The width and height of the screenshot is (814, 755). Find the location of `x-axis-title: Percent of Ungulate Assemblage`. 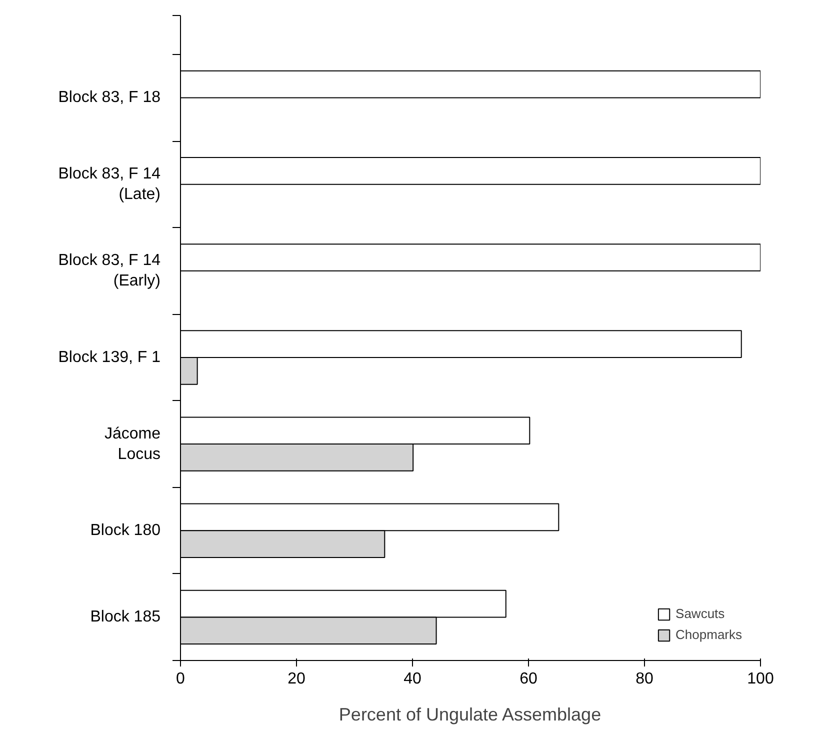

x-axis-title: Percent of Ungulate Assemblage is located at coordinates (470, 714).